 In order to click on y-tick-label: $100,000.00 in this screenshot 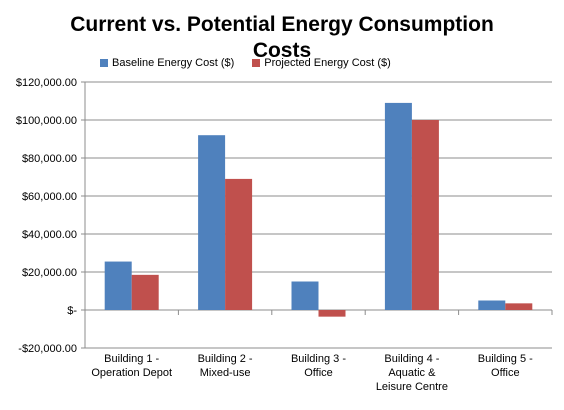, I will do `click(46, 121)`.